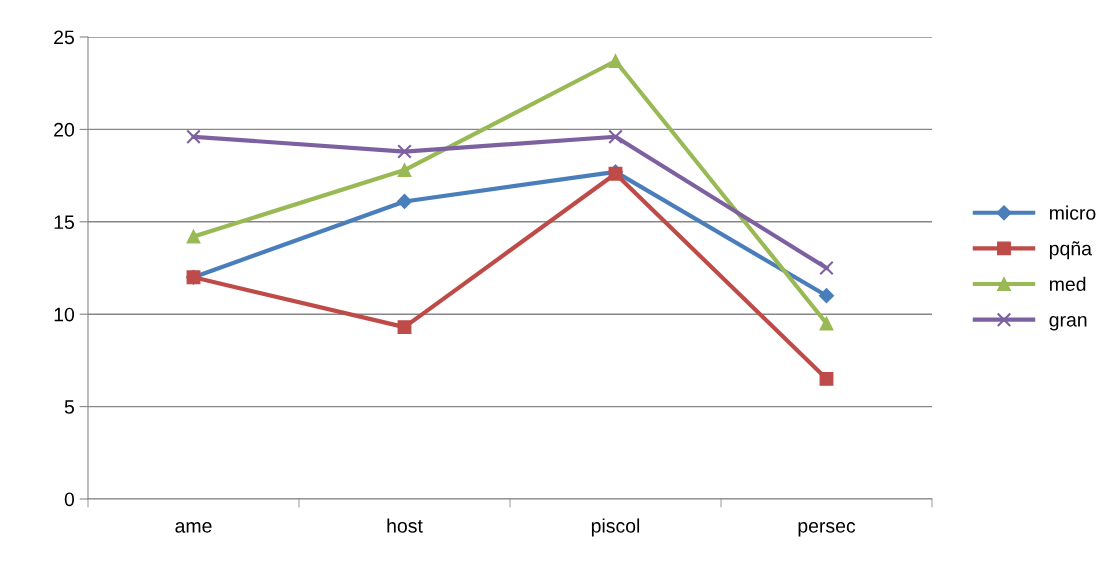 This screenshot has height=581, width=1104. I want to click on x-tick-label: piscol, so click(615, 527).